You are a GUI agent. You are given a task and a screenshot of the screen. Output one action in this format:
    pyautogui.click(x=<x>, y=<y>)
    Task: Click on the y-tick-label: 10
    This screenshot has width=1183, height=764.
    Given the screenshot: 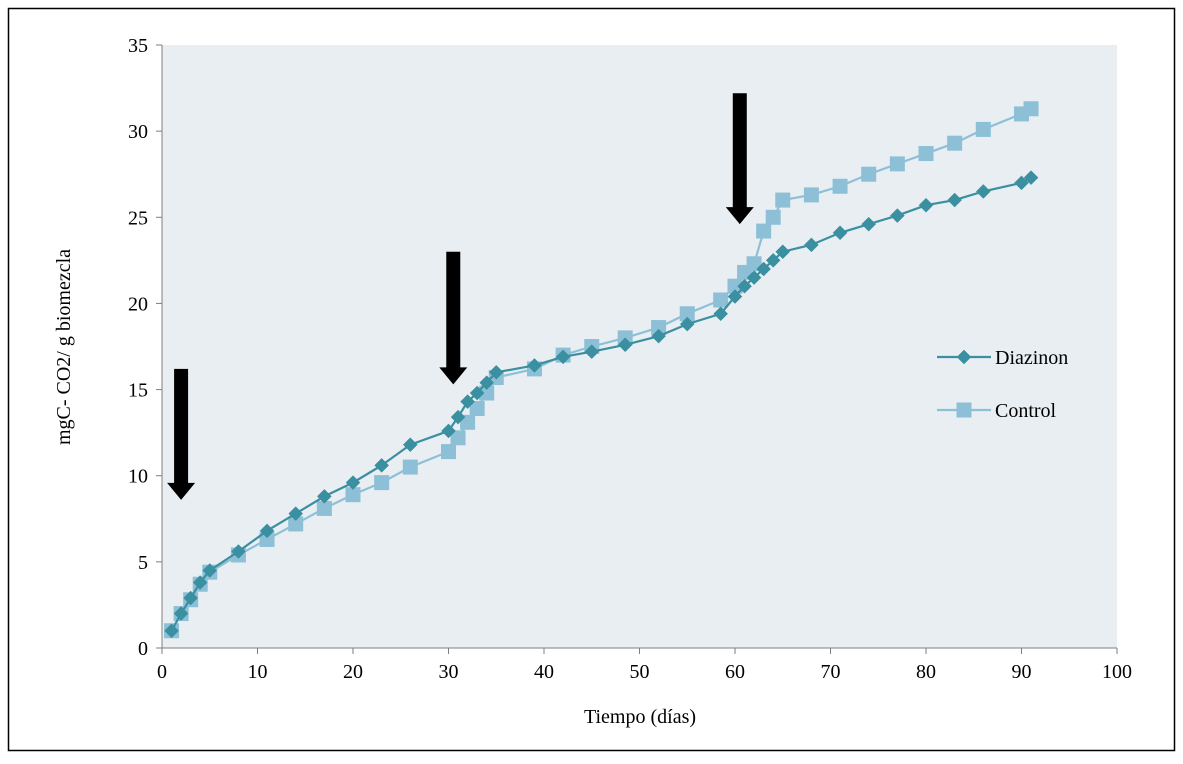 What is the action you would take?
    pyautogui.click(x=138, y=477)
    